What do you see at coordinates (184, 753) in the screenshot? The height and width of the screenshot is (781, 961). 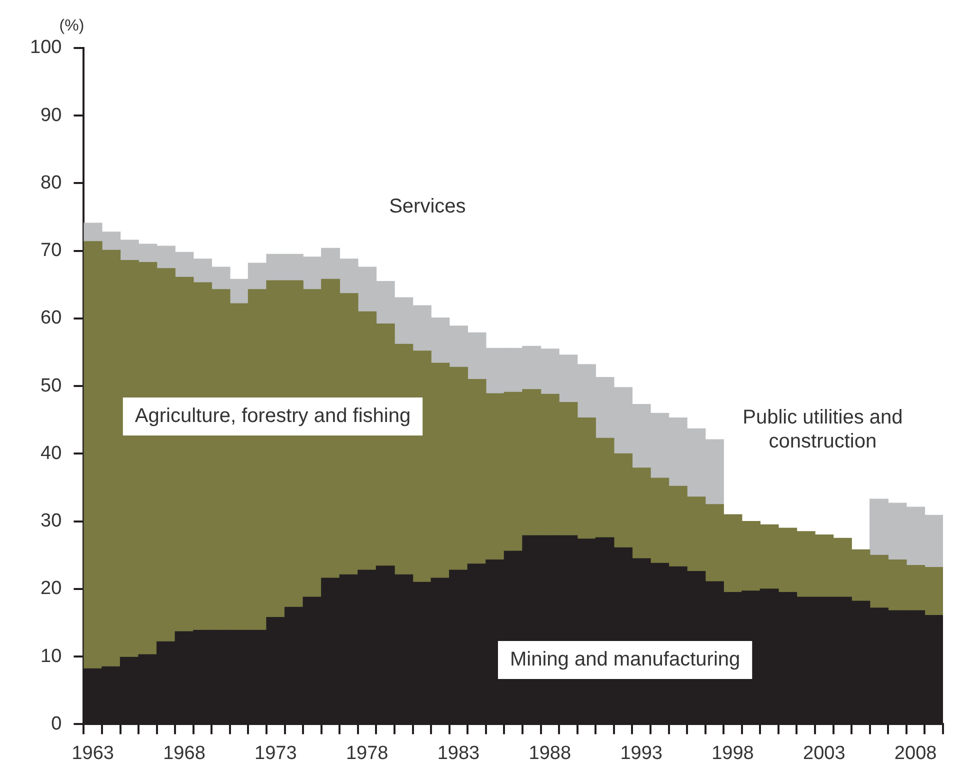 I see `x-tick-label: 1968` at bounding box center [184, 753].